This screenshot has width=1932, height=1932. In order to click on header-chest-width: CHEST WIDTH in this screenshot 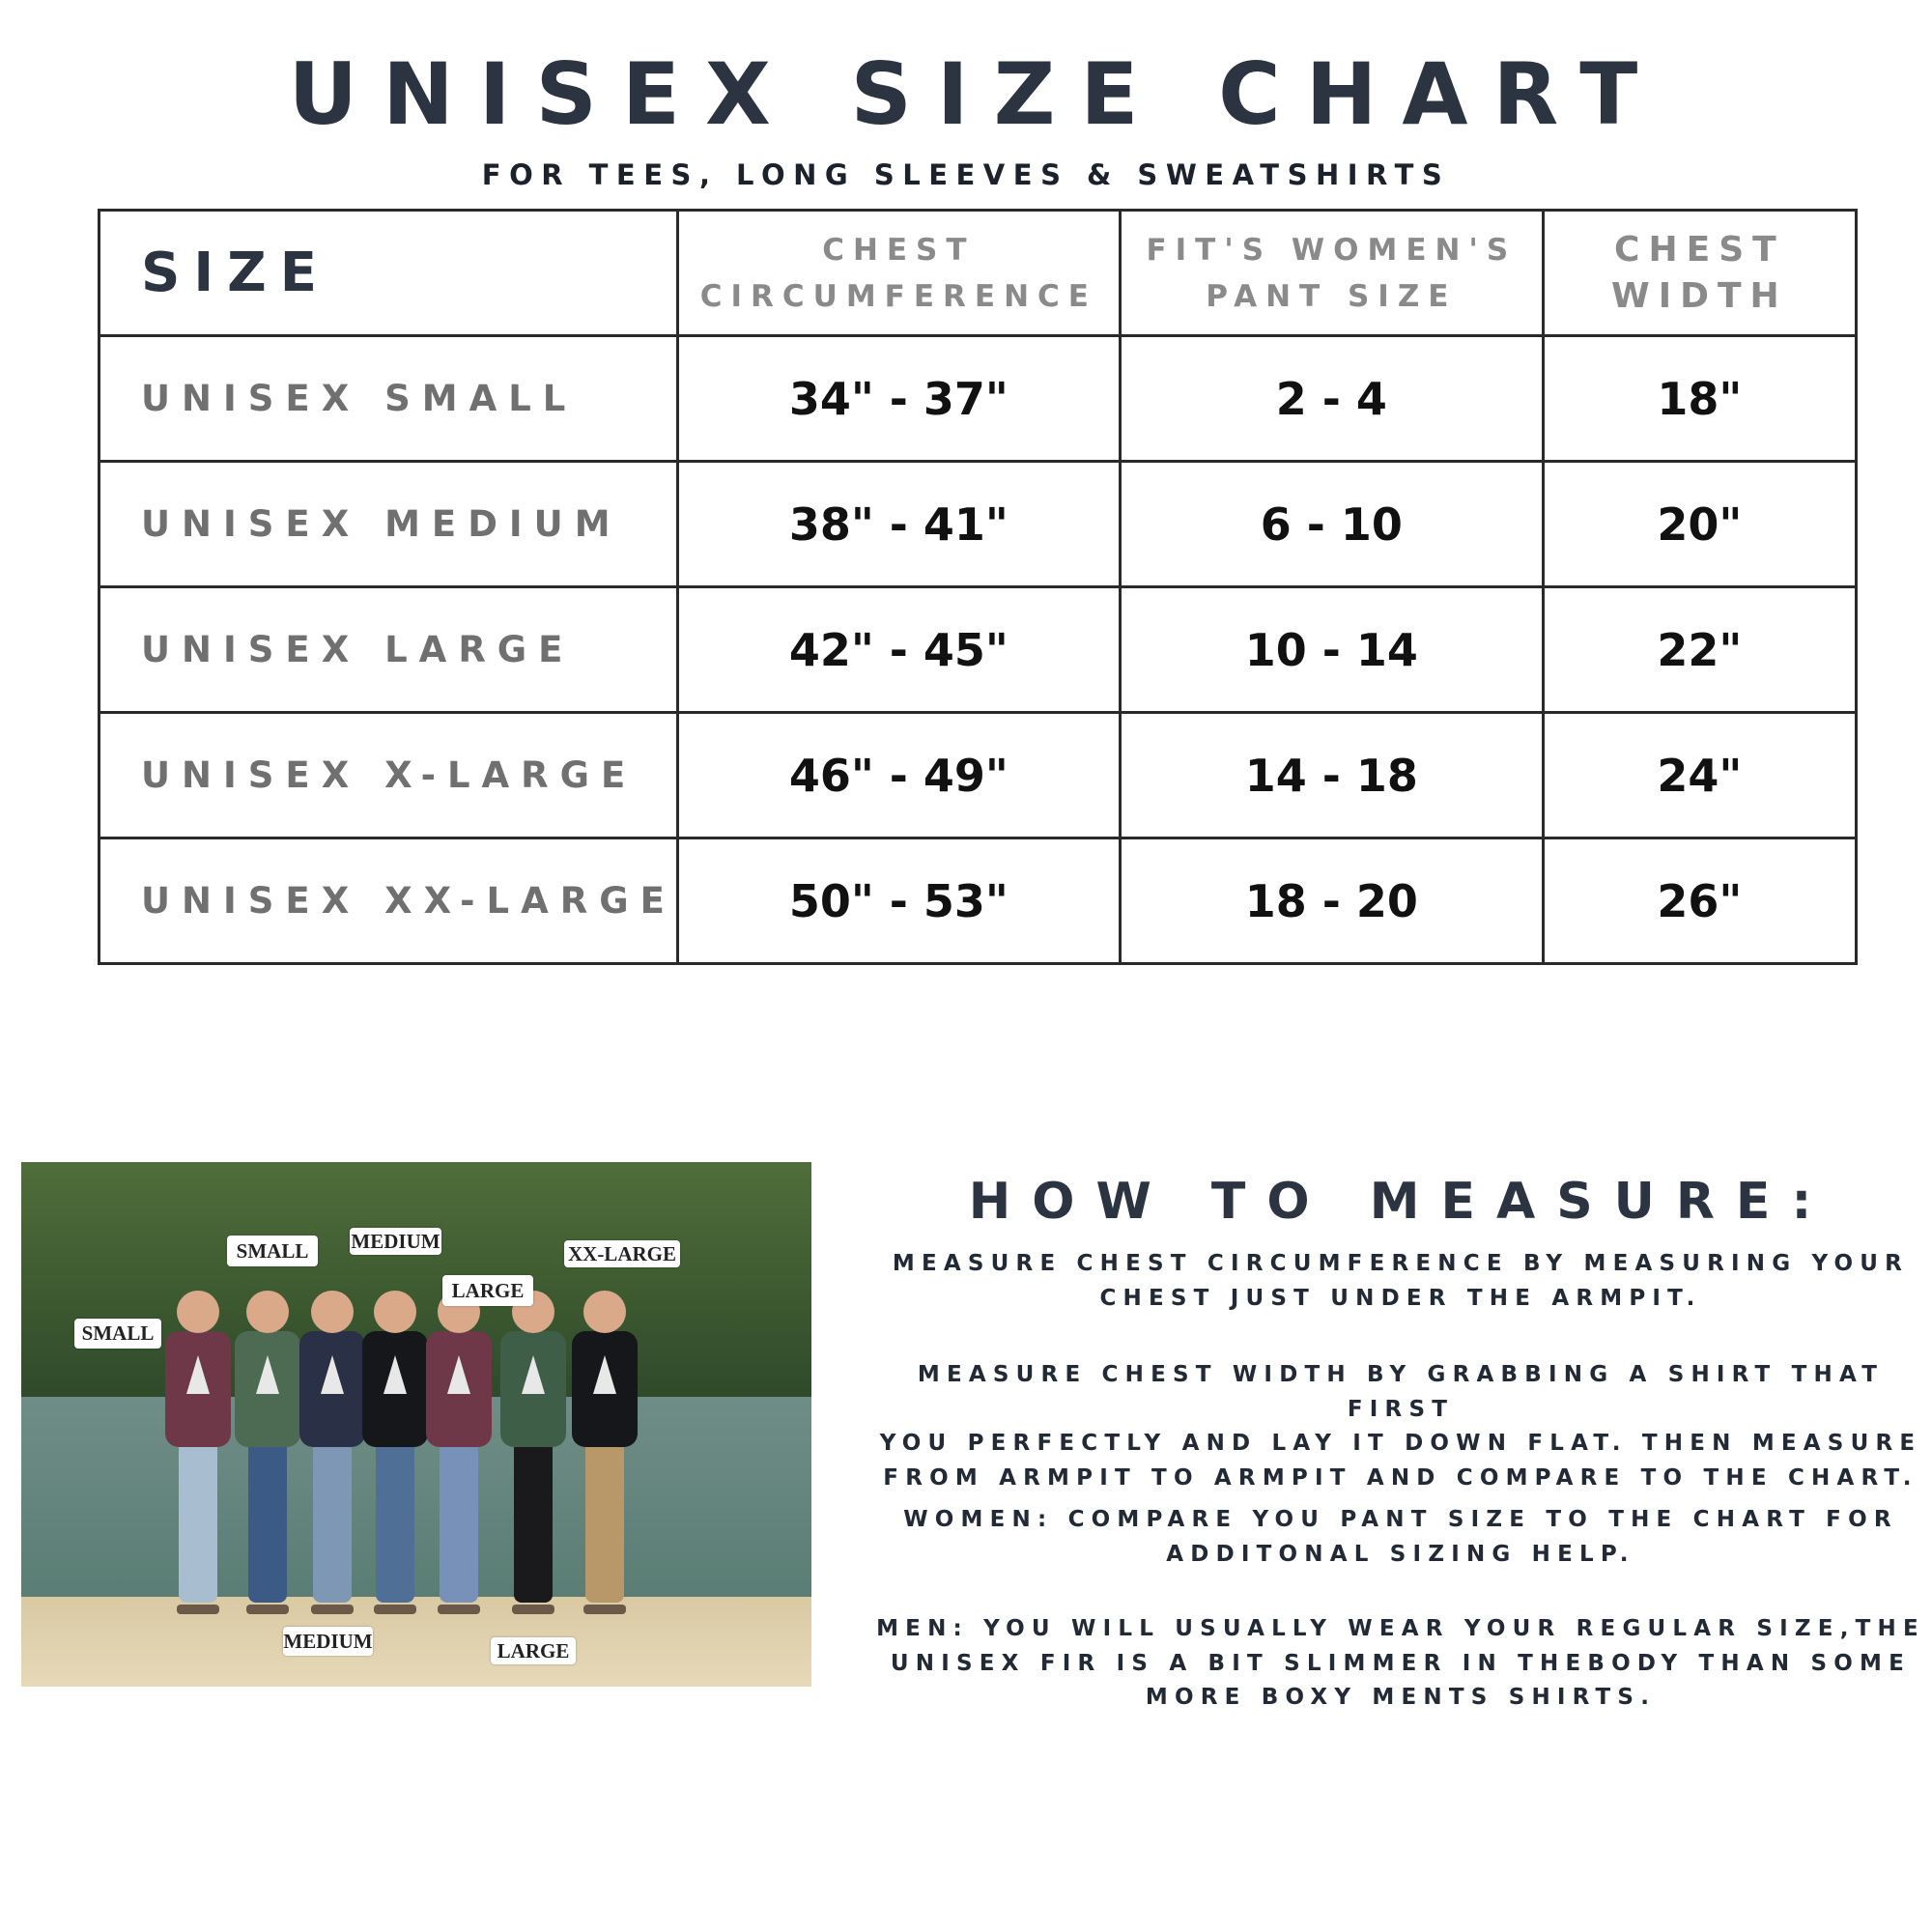, I will do `click(1700, 273)`.